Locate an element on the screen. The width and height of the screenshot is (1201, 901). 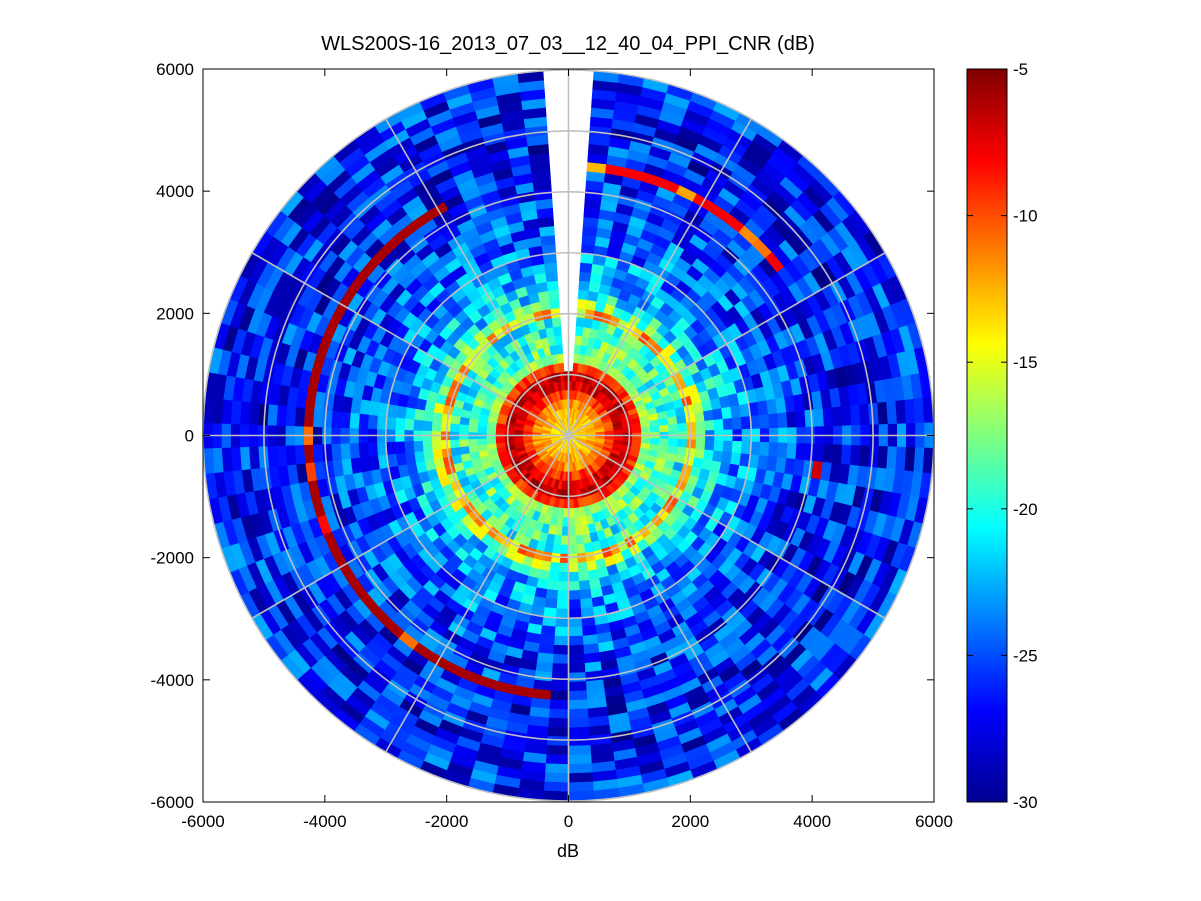
y-tick-label: 6000 is located at coordinates (175, 69).